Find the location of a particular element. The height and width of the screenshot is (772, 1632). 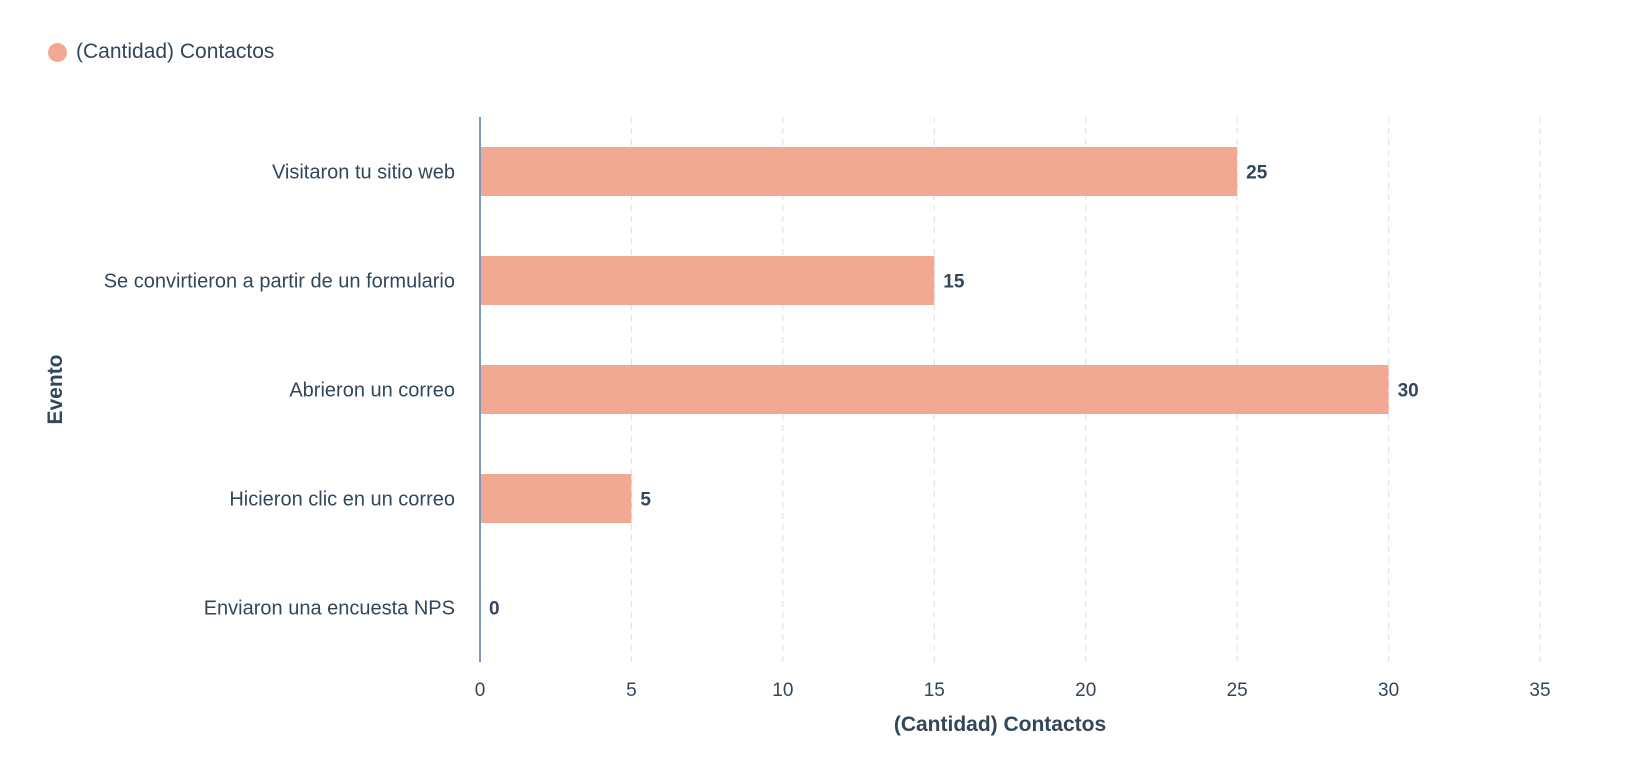

x-tick-label-10: 10 is located at coordinates (782, 690).